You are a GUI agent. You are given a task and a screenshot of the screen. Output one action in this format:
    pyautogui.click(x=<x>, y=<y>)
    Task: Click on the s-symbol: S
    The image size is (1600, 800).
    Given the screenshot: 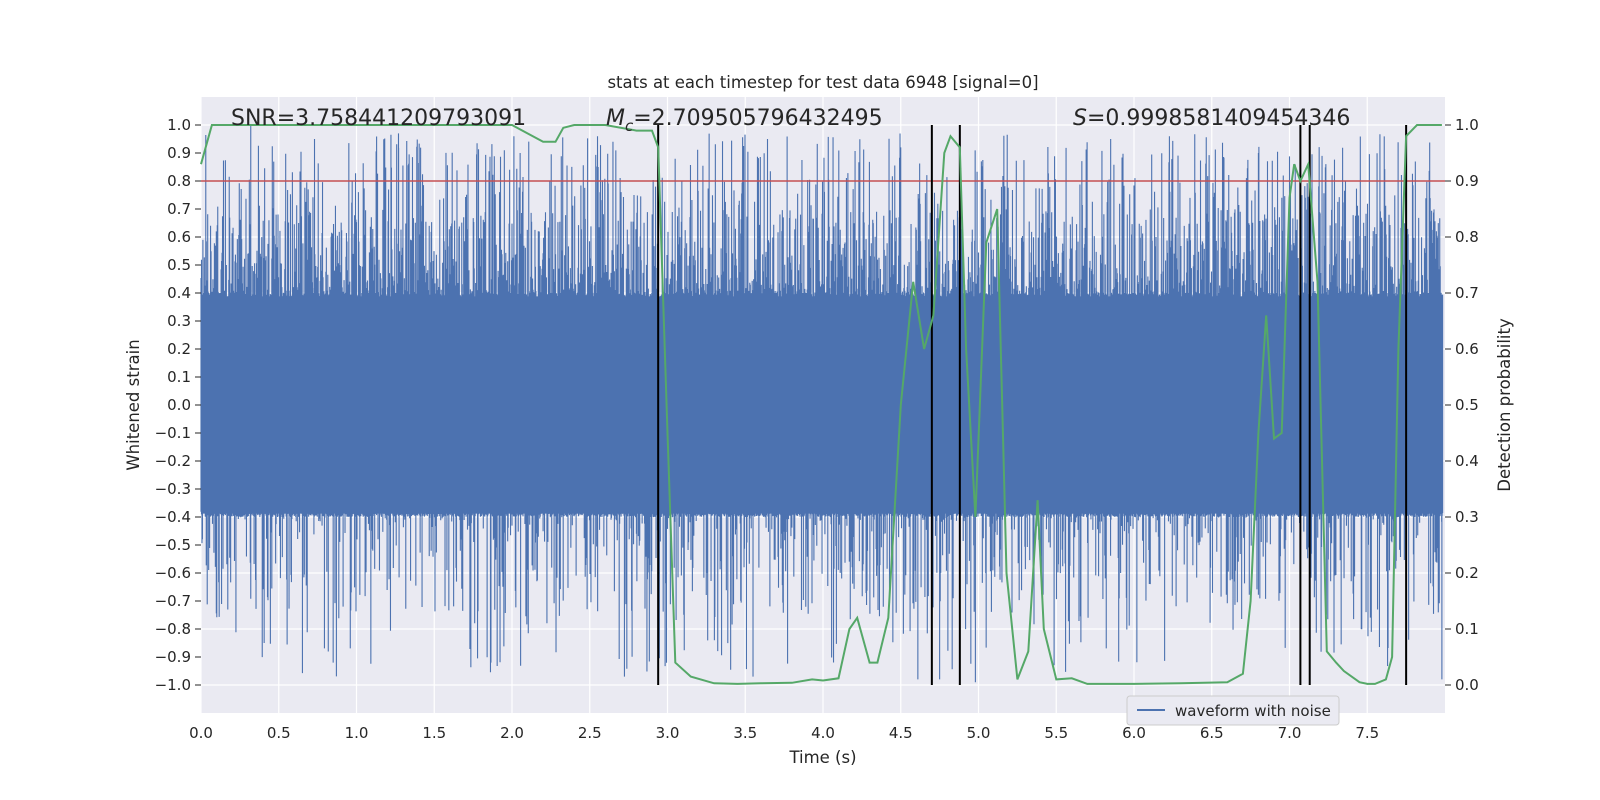 What is the action you would take?
    pyautogui.click(x=1080, y=118)
    